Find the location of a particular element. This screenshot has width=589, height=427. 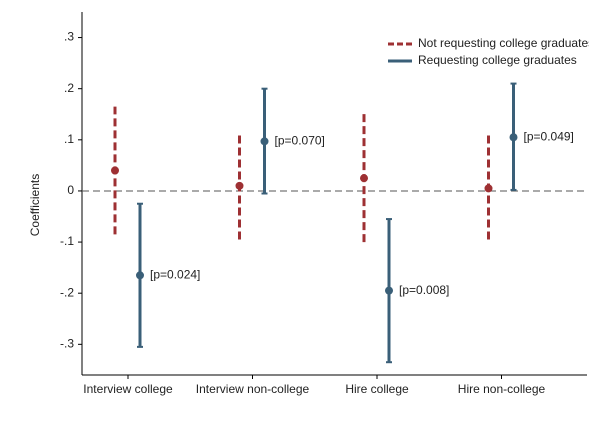

y-tick-label: .1 is located at coordinates (69, 139).